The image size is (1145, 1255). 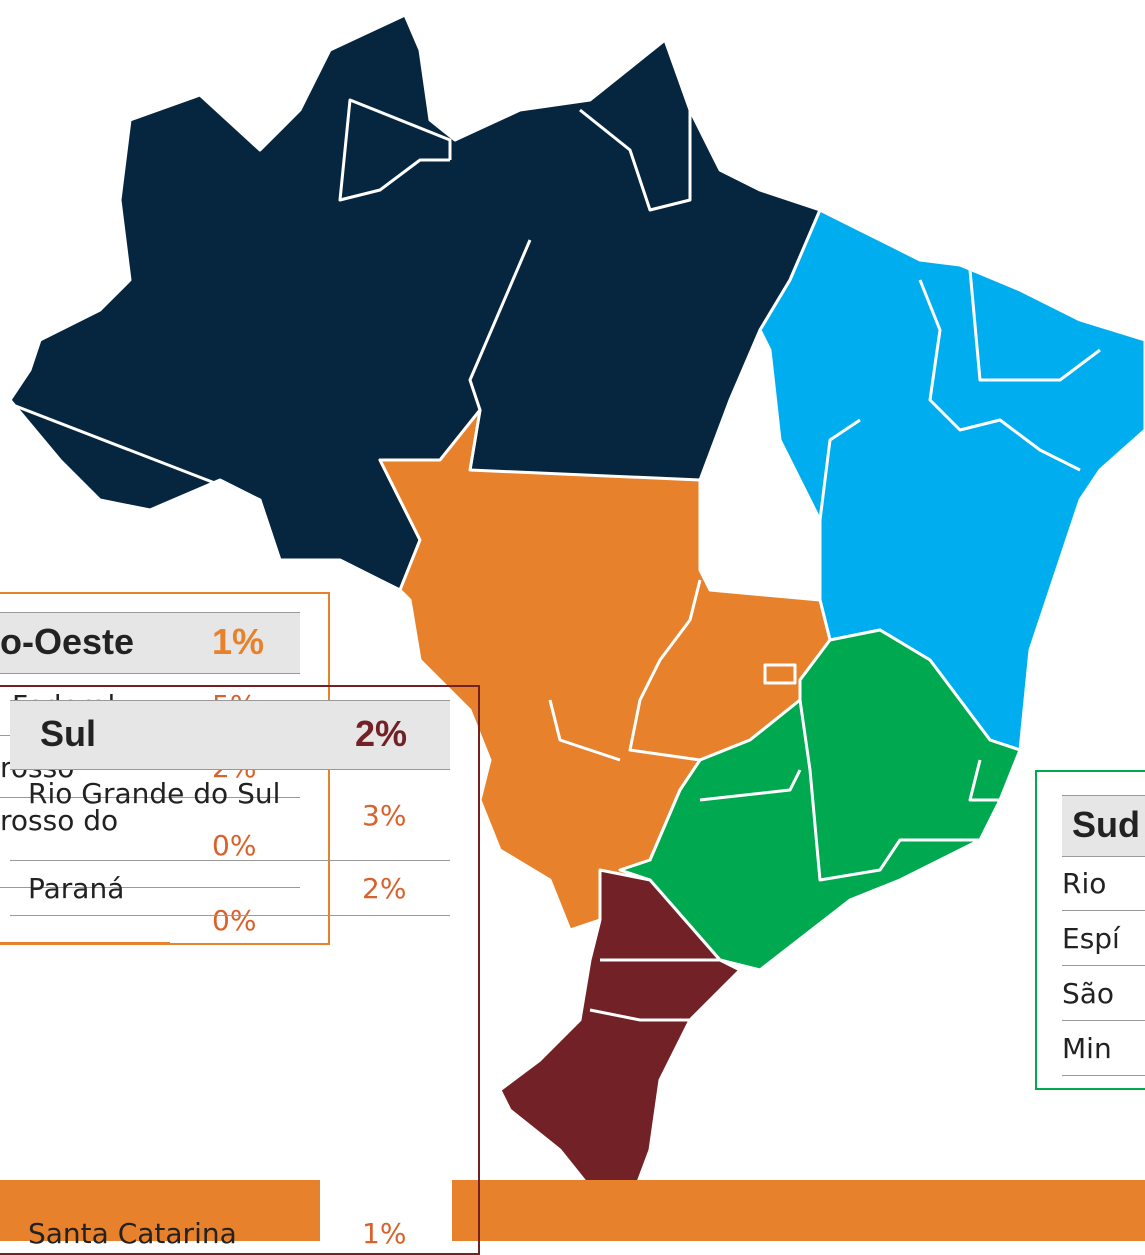 I want to click on region-title: Sul, so click(x=68, y=733).